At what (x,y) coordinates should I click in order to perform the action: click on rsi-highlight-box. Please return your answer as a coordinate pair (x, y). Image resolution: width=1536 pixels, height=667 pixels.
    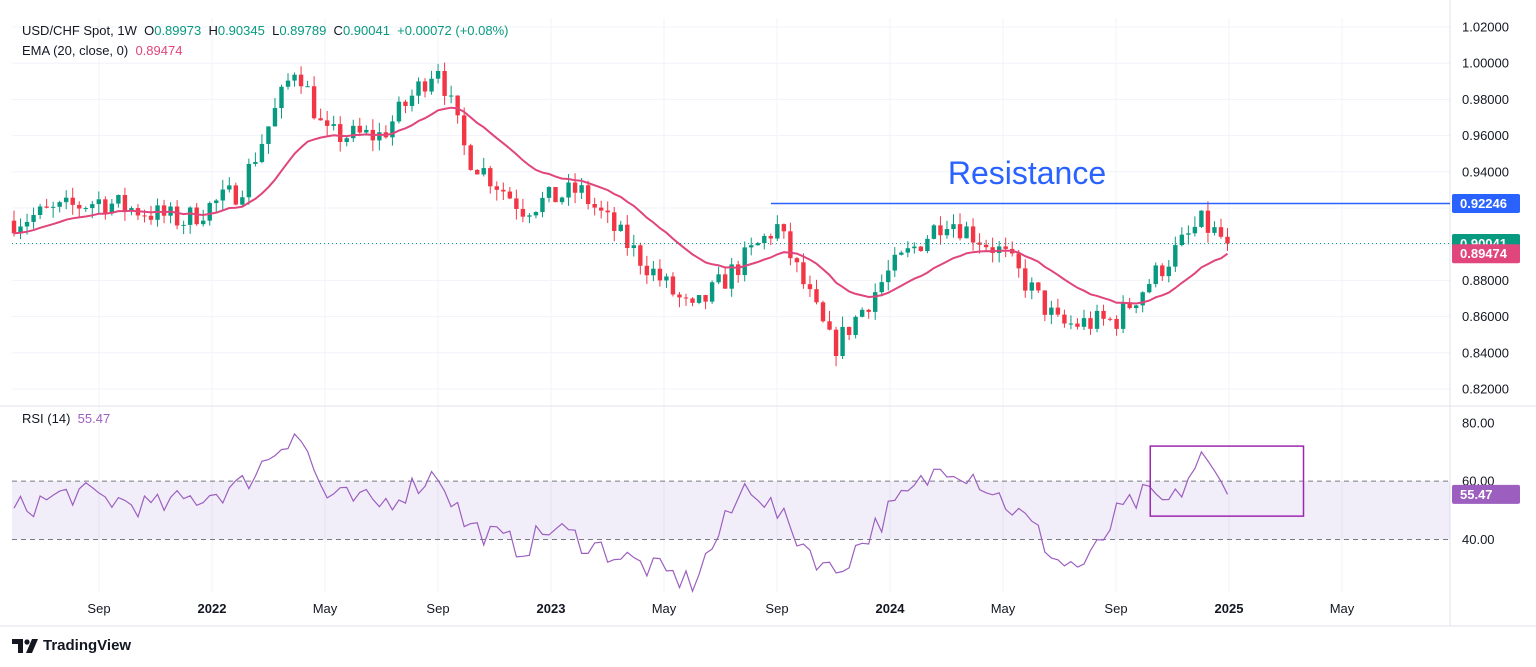
    Looking at the image, I should click on (1227, 481).